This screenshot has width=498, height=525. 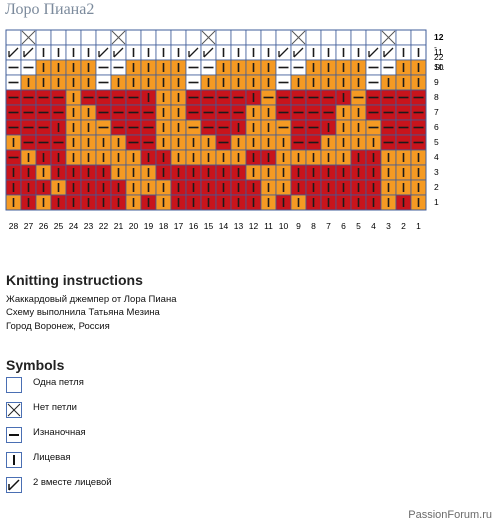 What do you see at coordinates (72, 482) in the screenshot?
I see `legend-label: 2 вместе лицевой` at bounding box center [72, 482].